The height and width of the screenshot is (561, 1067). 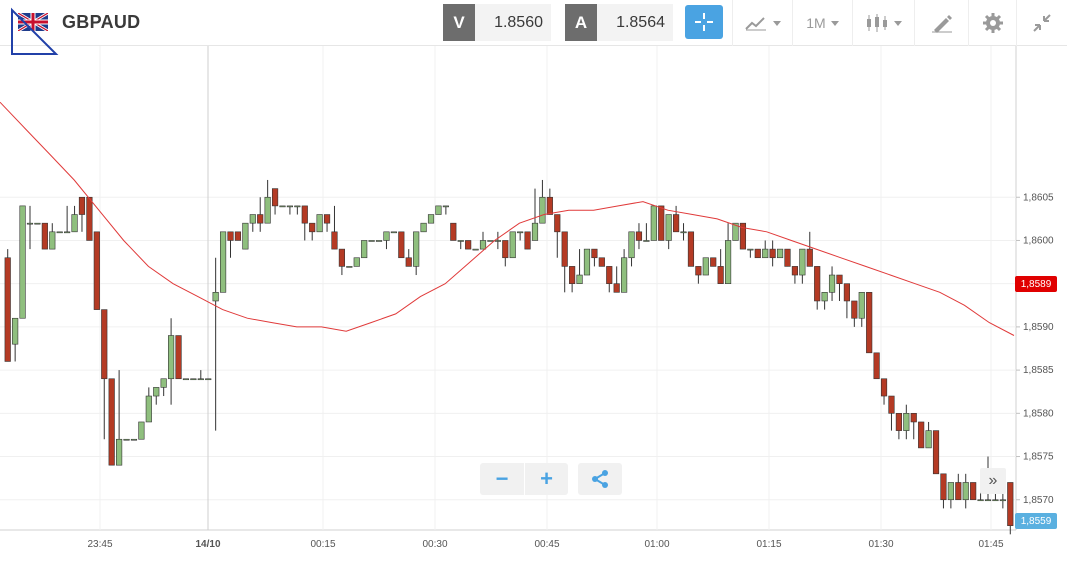 I want to click on candlestick-icon, so click(x=877, y=23).